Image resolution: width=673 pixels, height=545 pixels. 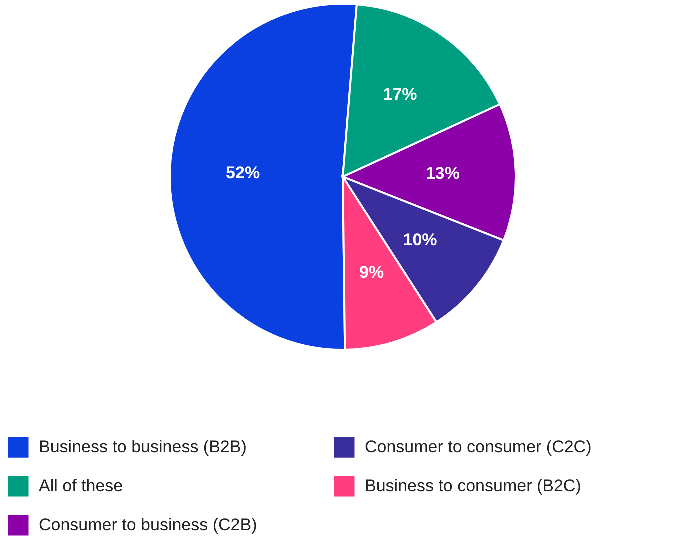 I want to click on legend-label: Consumer to business (C2B), so click(x=148, y=525).